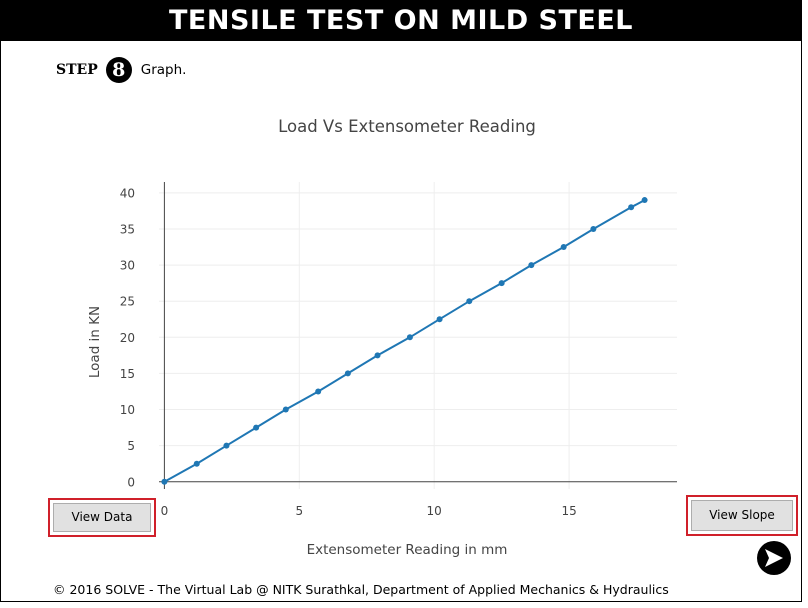 Image resolution: width=808 pixels, height=608 pixels. What do you see at coordinates (299, 511) in the screenshot?
I see `x-tick-label: 5` at bounding box center [299, 511].